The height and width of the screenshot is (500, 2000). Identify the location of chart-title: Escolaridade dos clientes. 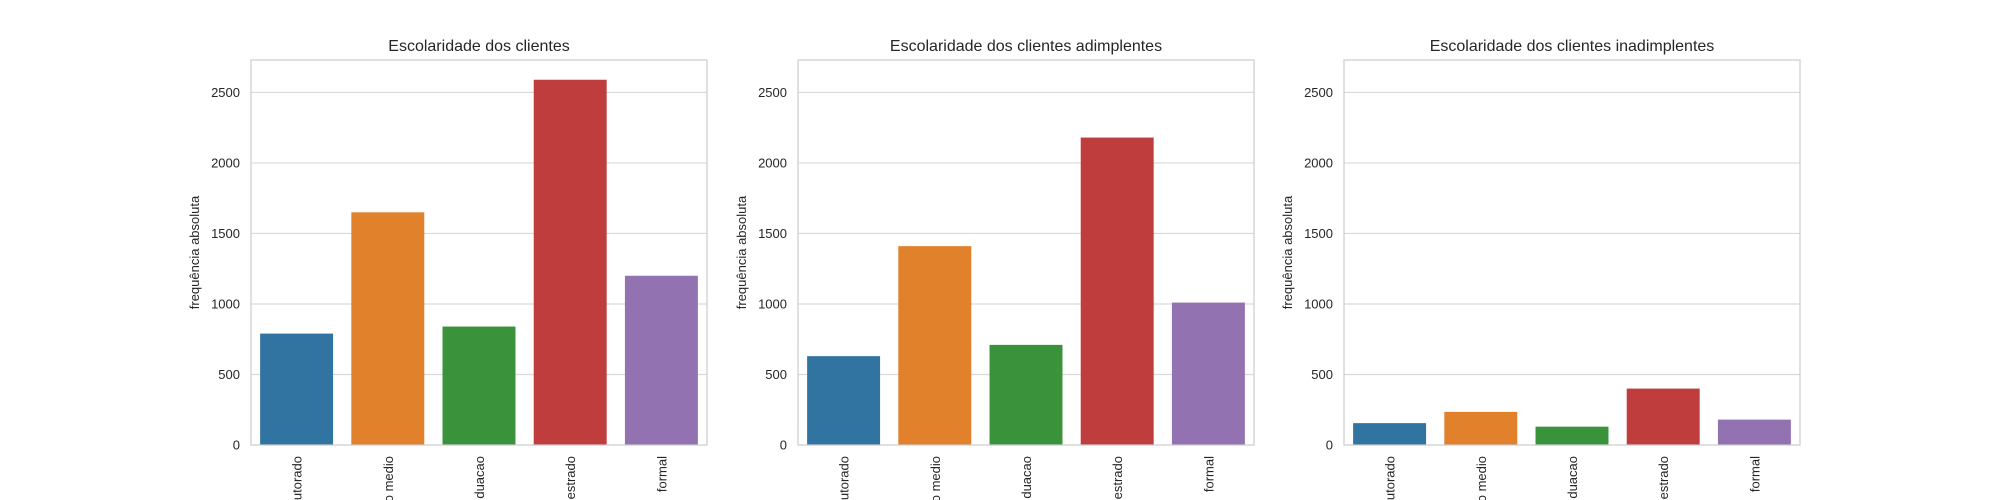
(478, 46).